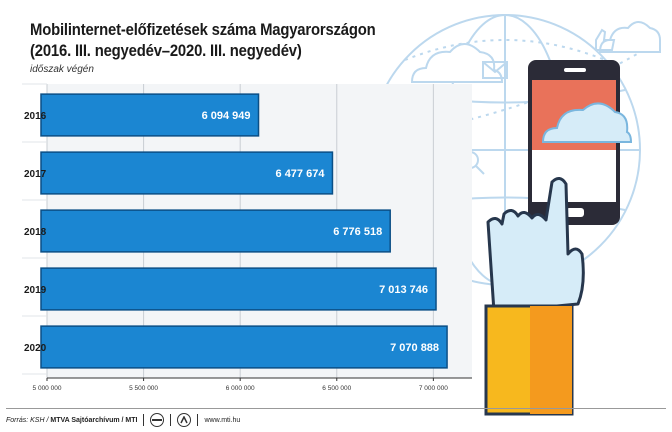  I want to click on bar-2018, so click(215, 231).